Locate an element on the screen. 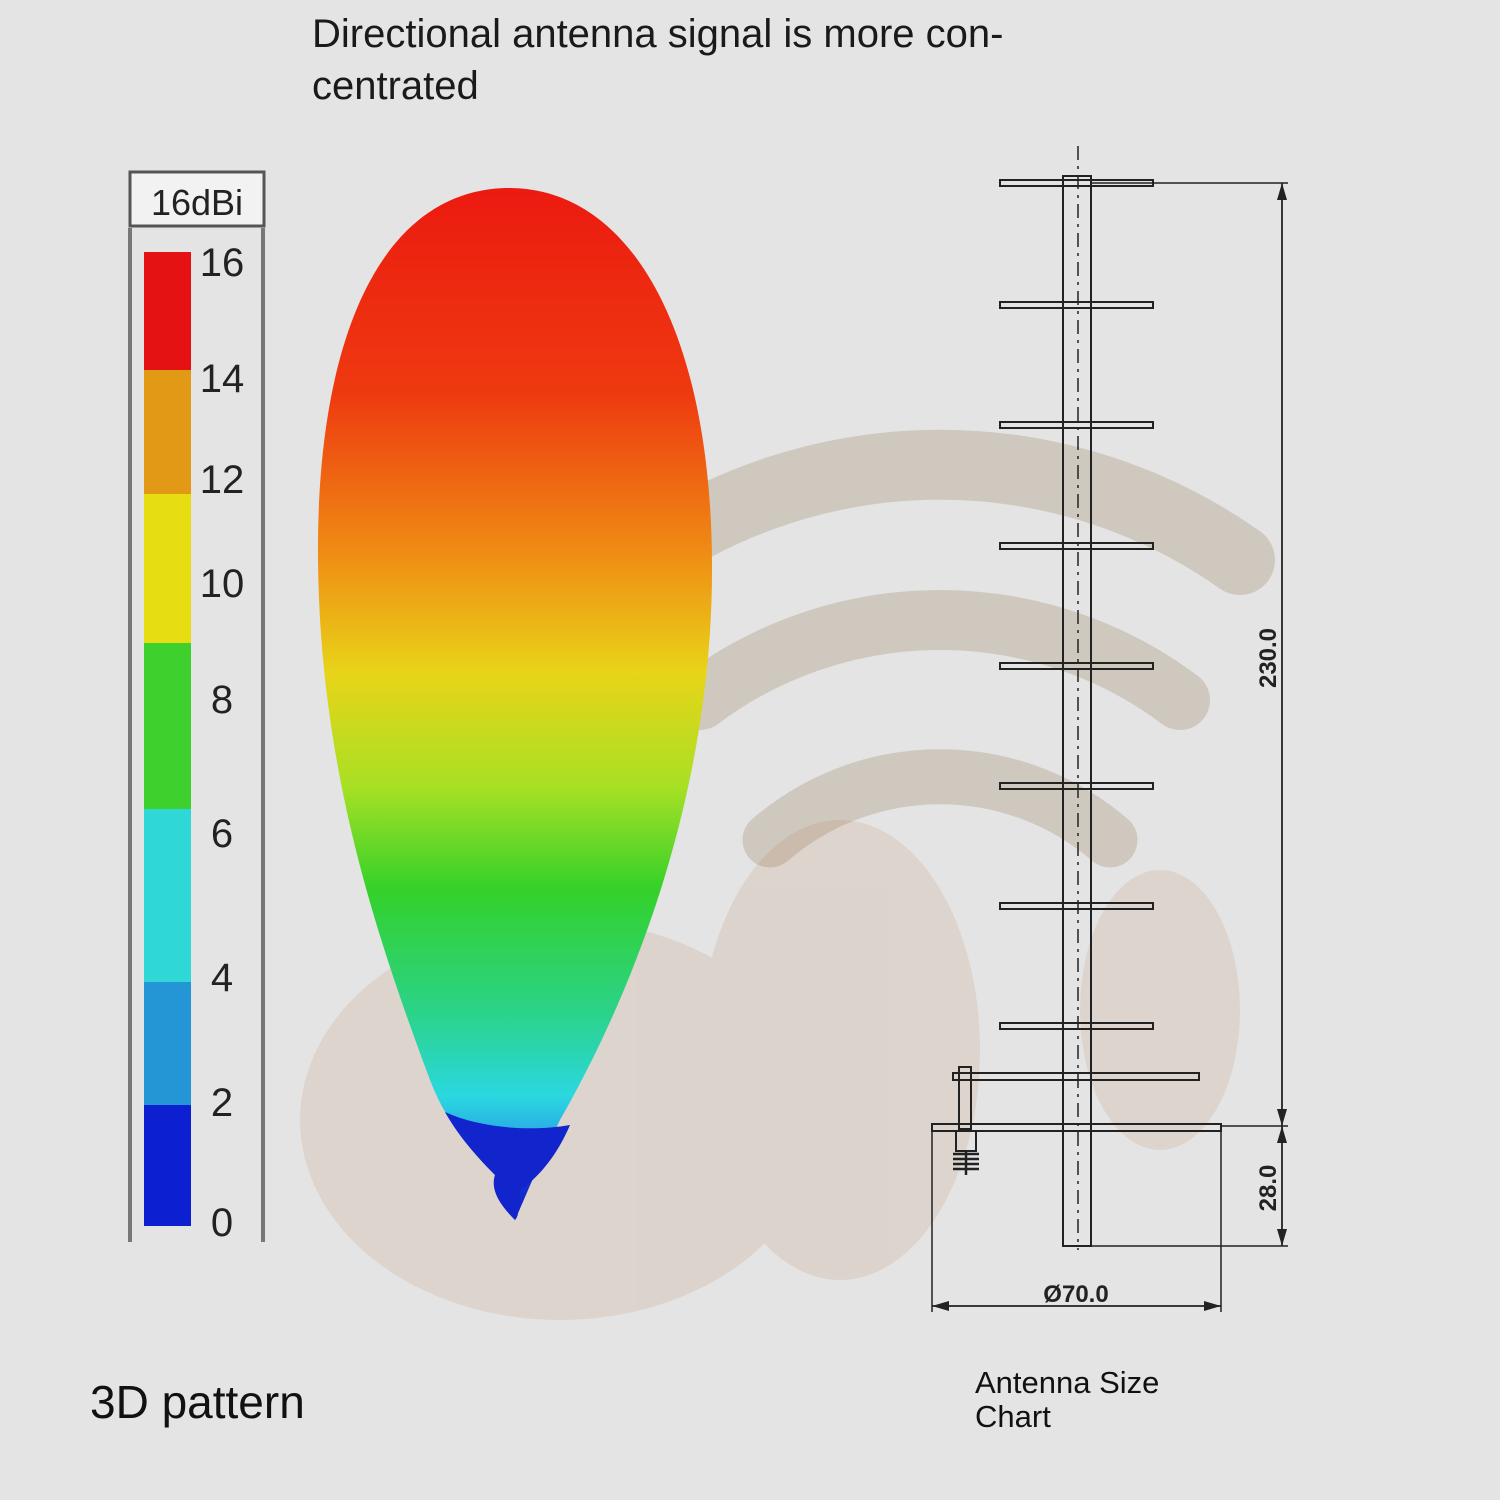 The image size is (1500, 1500). drawing-caption-line-2: Chart is located at coordinates (1013, 1416).